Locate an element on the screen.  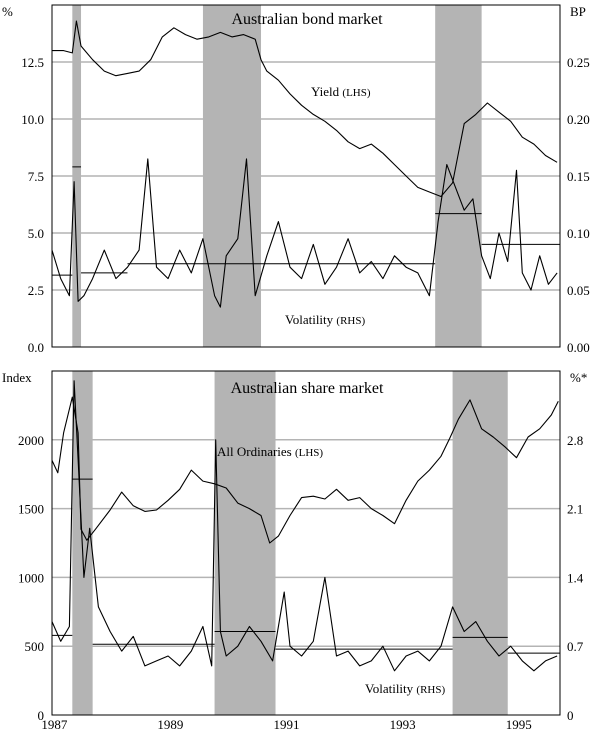
share-right-tick-label: 1.4 is located at coordinates (575, 577).